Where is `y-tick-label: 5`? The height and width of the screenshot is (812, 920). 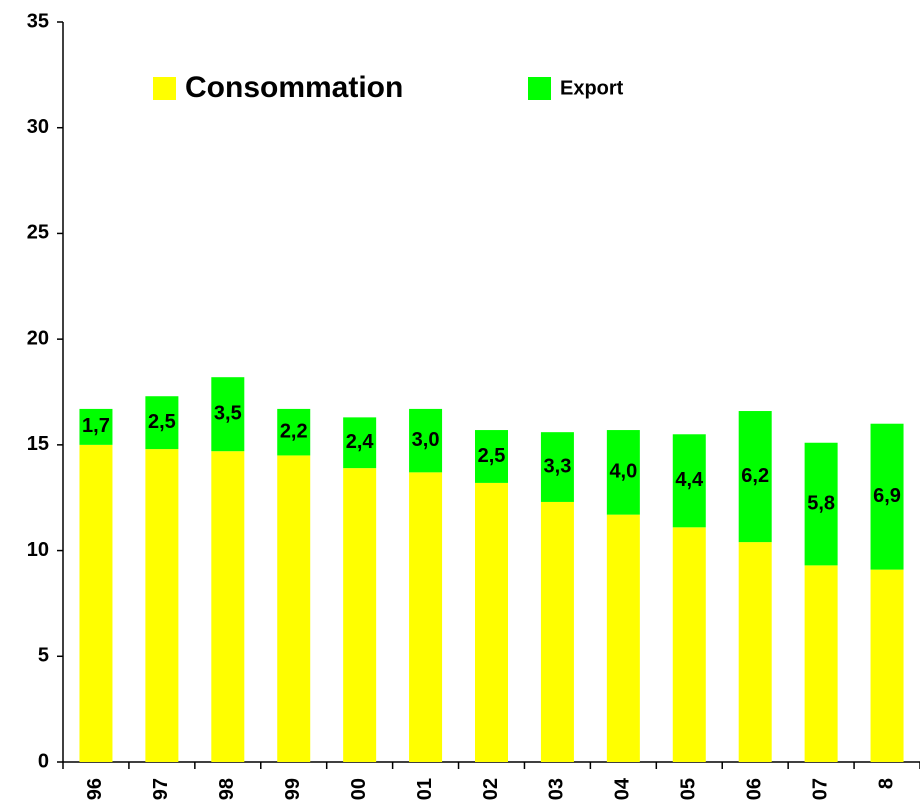
y-tick-label: 5 is located at coordinates (43, 656).